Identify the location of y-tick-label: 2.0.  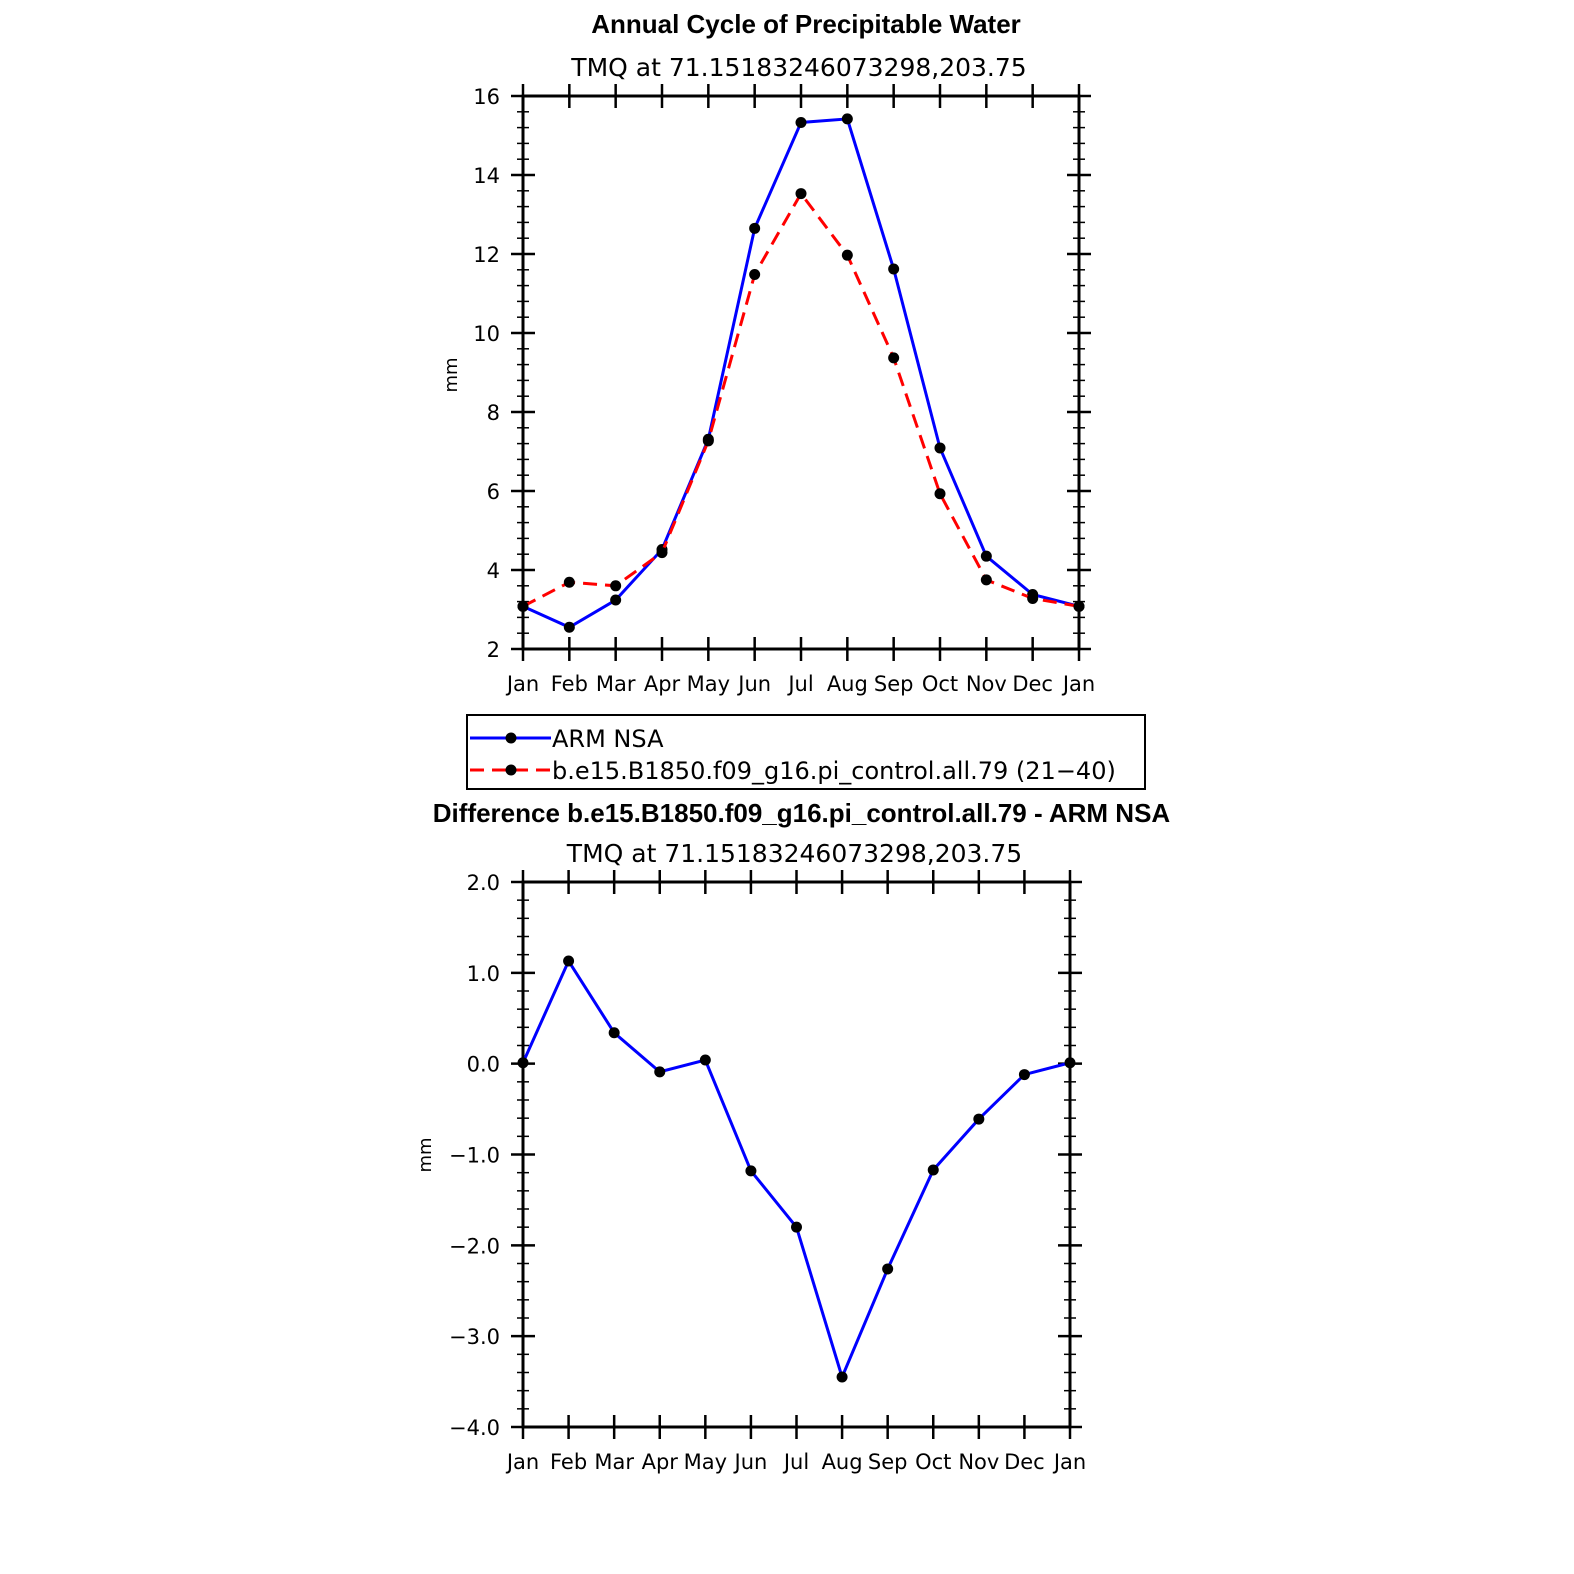
(483, 883).